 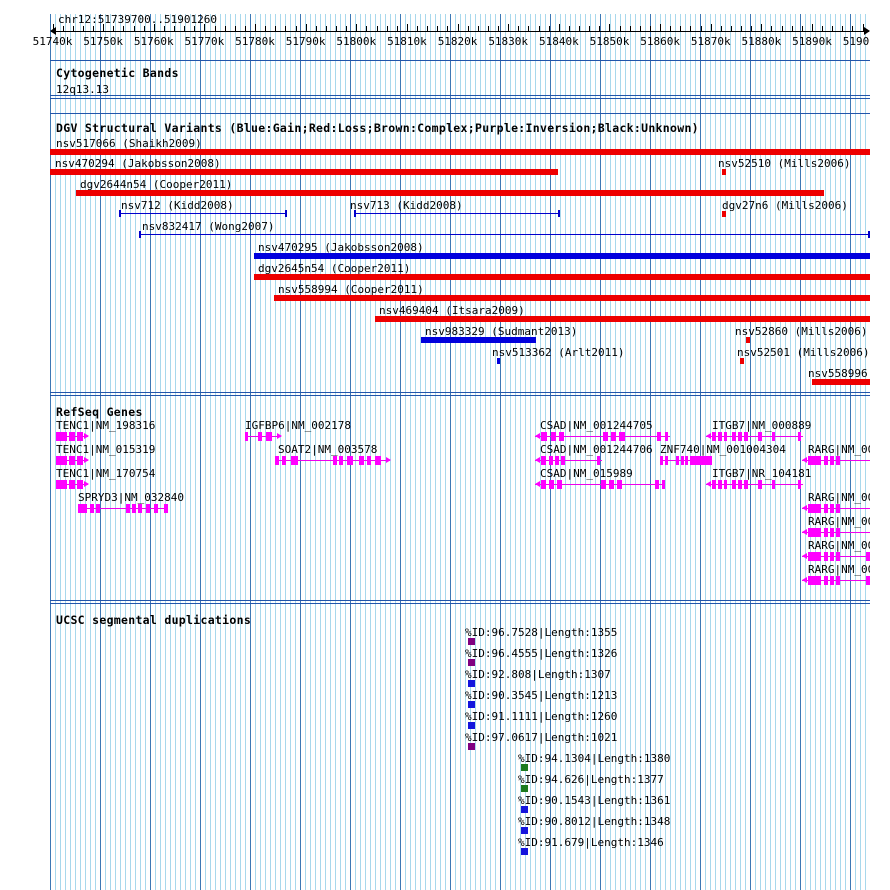 I want to click on refseq-gene-label: RARG|NM_000966, so click(x=849, y=497).